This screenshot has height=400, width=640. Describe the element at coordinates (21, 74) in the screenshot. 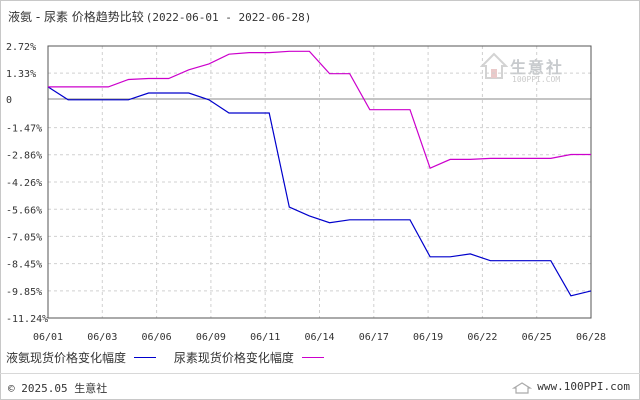

I see `y-tick-label: 1.33%` at that location.